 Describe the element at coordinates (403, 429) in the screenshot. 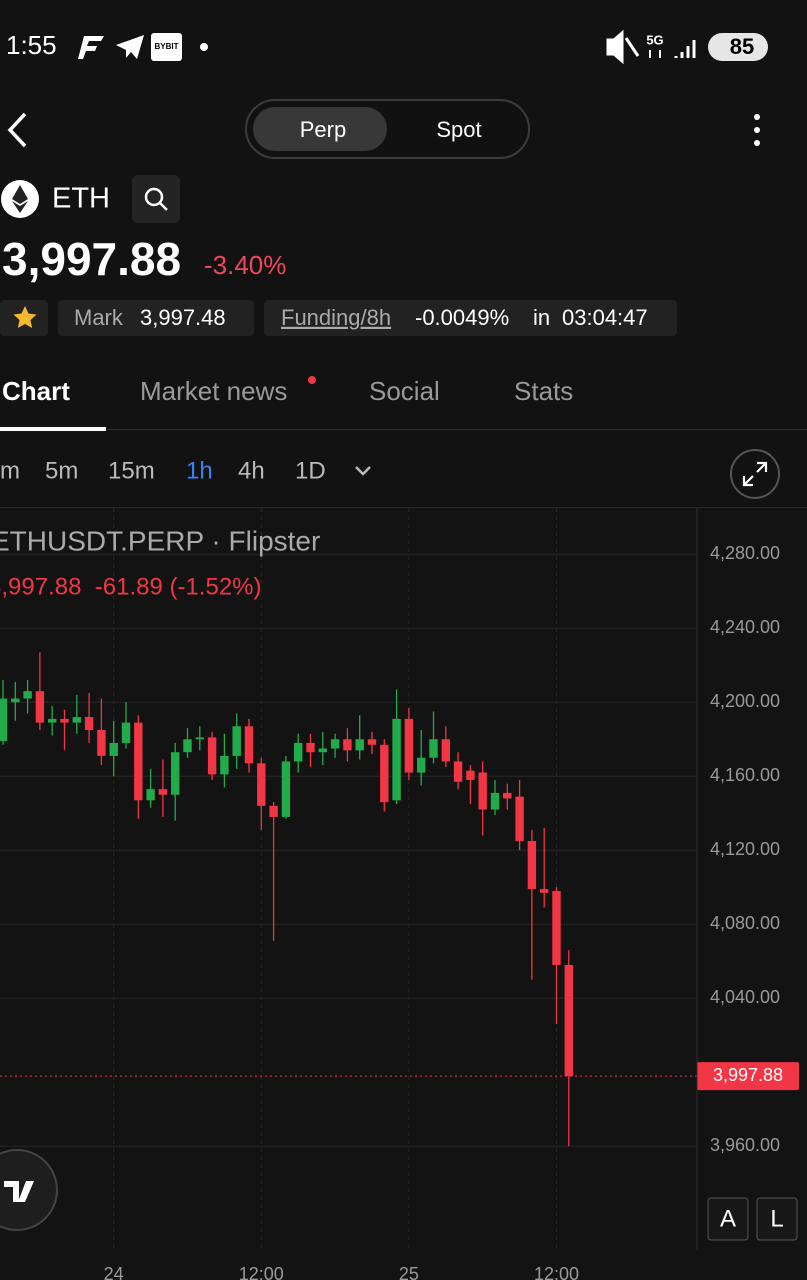

I see `tabs-divider` at that location.